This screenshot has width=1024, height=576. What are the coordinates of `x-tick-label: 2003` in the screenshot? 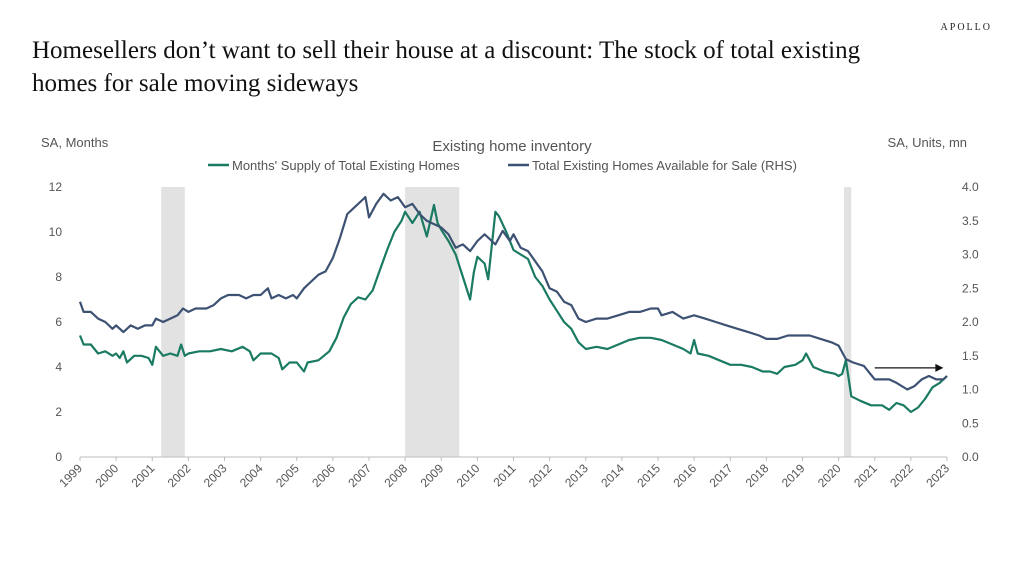 It's located at (215, 475).